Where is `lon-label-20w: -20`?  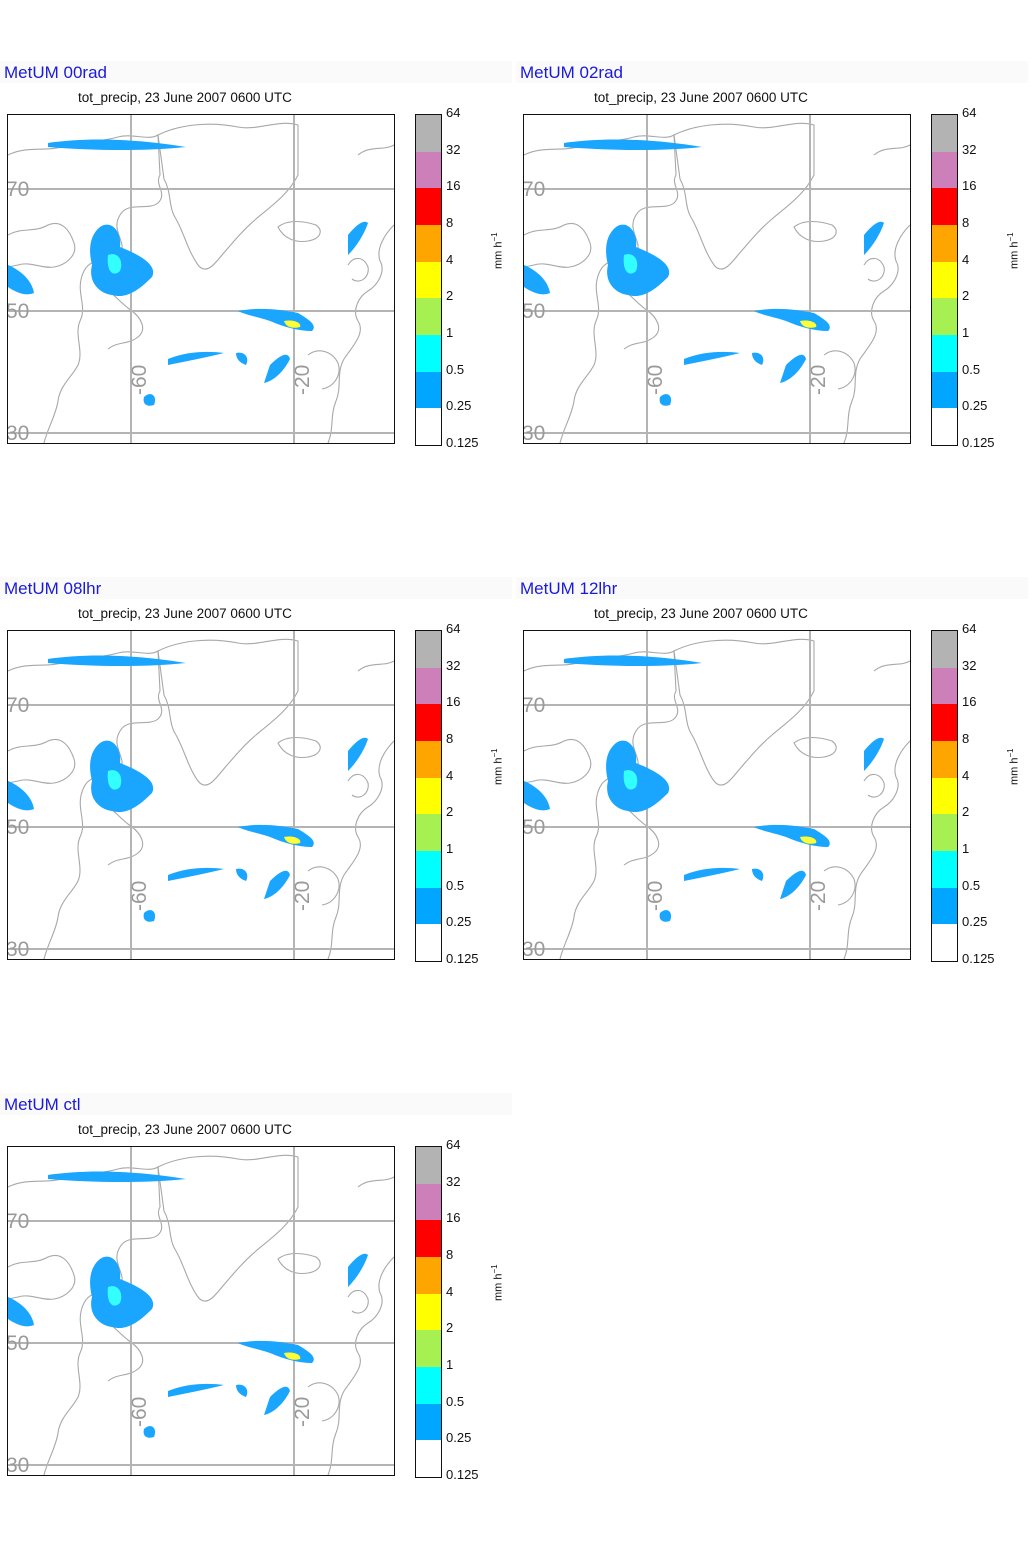
lon-label-20w: -20 is located at coordinates (818, 896).